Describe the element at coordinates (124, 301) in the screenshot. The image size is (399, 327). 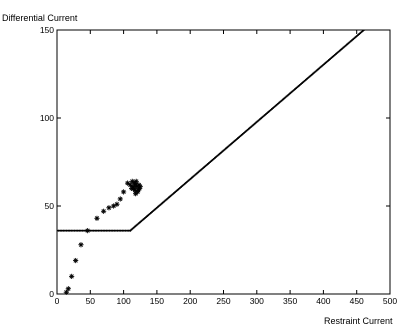
I see `x-tick-label: 100` at that location.